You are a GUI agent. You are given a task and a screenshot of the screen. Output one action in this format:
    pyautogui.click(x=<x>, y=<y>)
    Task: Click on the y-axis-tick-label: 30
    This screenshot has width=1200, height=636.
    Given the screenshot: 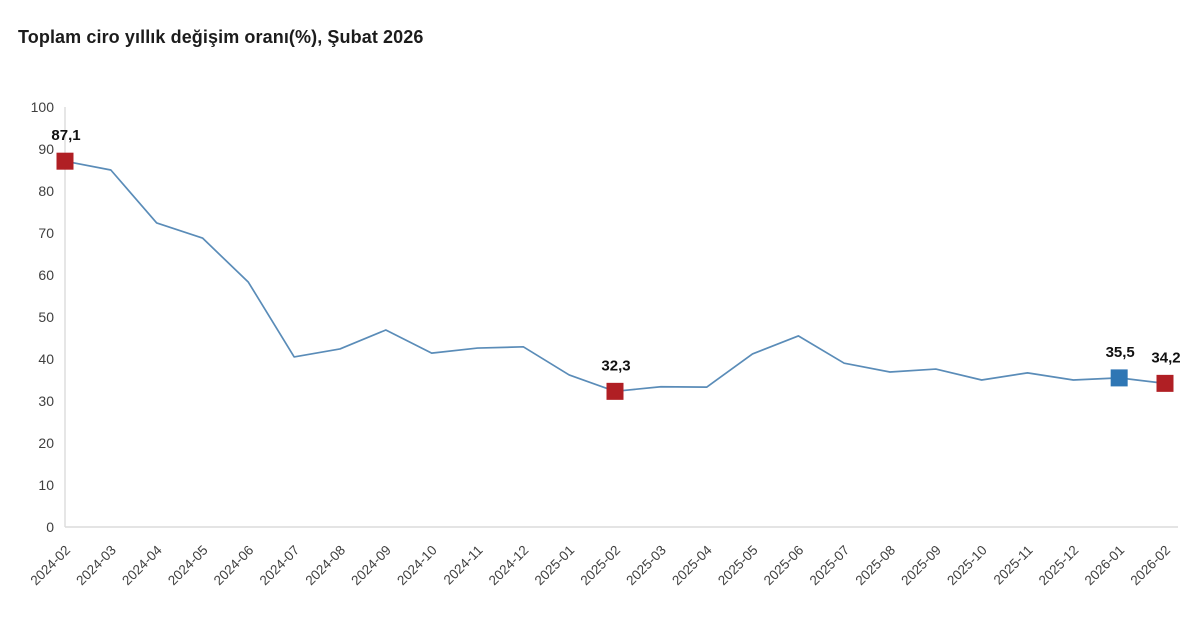 What is the action you would take?
    pyautogui.click(x=46, y=401)
    